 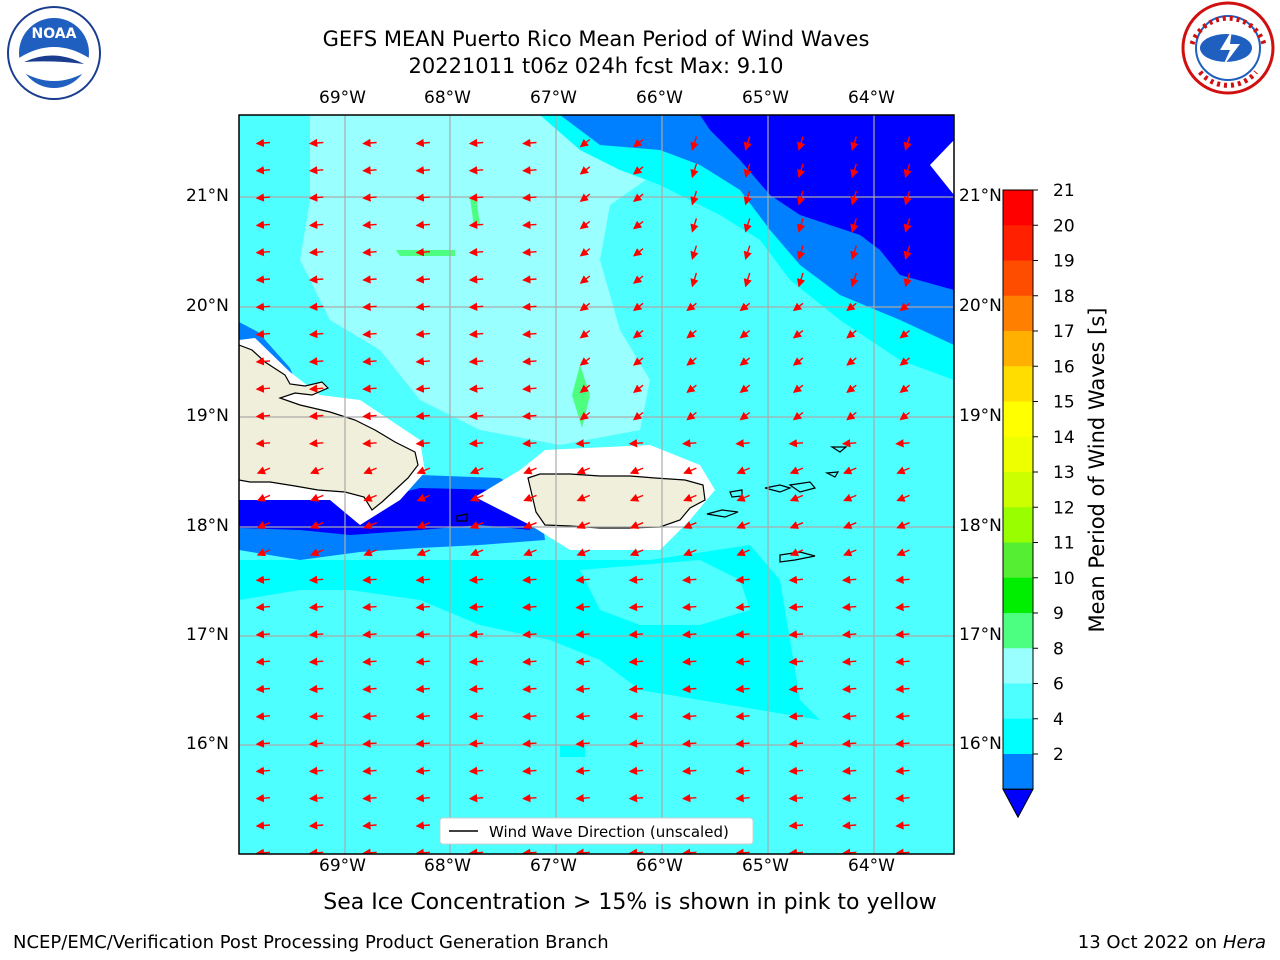 I want to click on colorbar-tick-label: 11, so click(x=1064, y=544).